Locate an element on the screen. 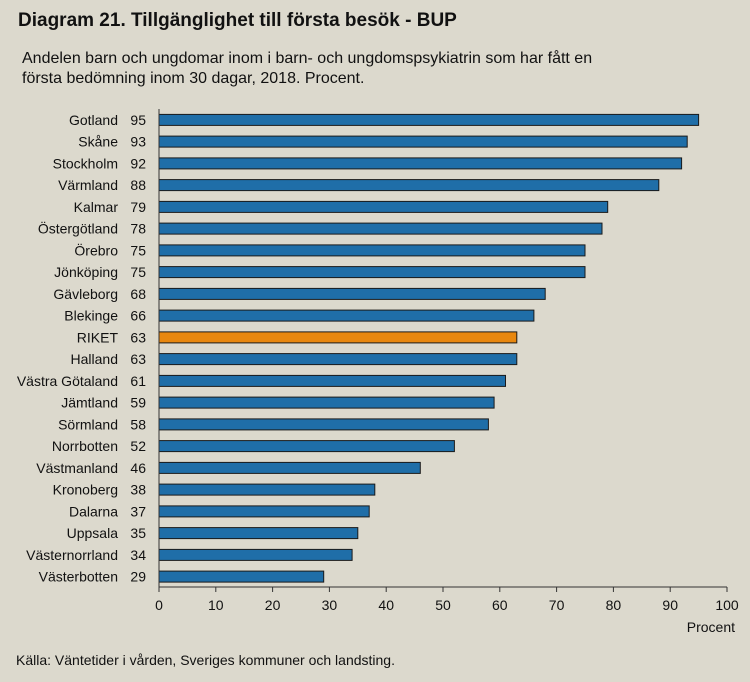 This screenshot has height=682, width=750. x-tick-label: 90 is located at coordinates (670, 605).